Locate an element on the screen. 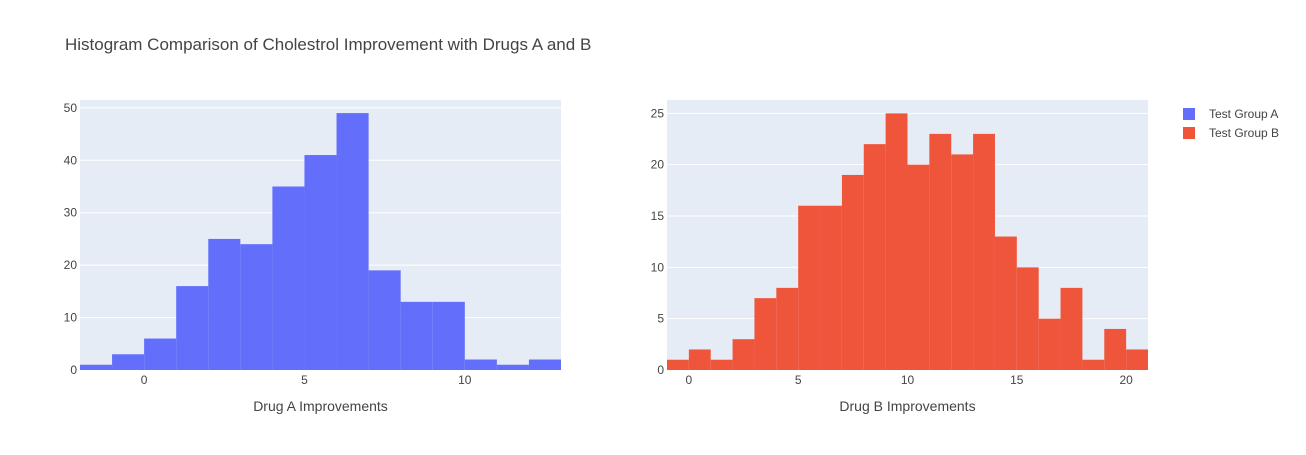  legend-label: Test Group A is located at coordinates (1243, 114).